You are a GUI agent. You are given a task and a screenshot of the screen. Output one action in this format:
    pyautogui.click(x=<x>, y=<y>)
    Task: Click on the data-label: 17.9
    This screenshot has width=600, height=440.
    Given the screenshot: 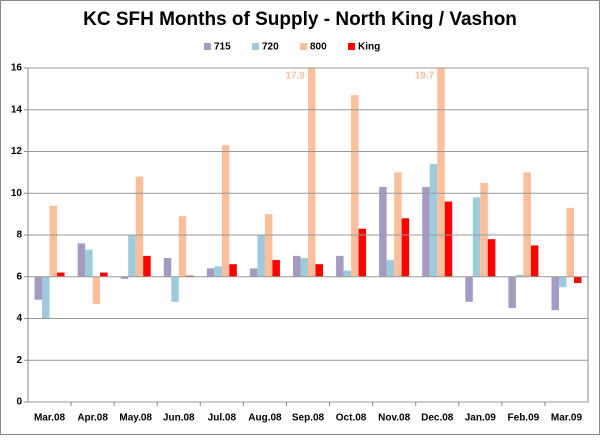 What is the action you would take?
    pyautogui.click(x=296, y=76)
    